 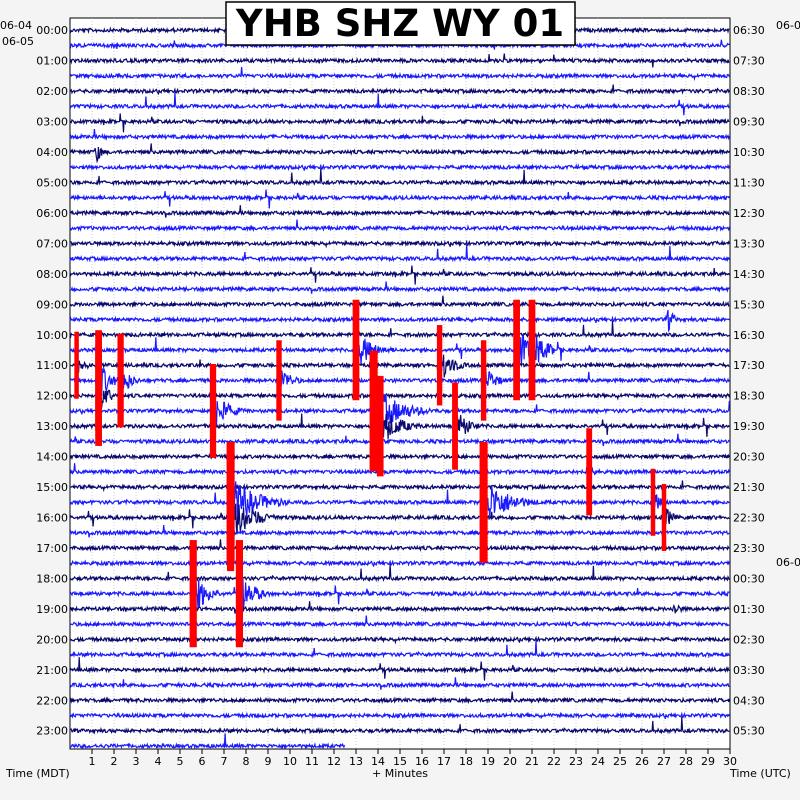 I want to click on right-hour-label: 16:30, so click(x=749, y=335).